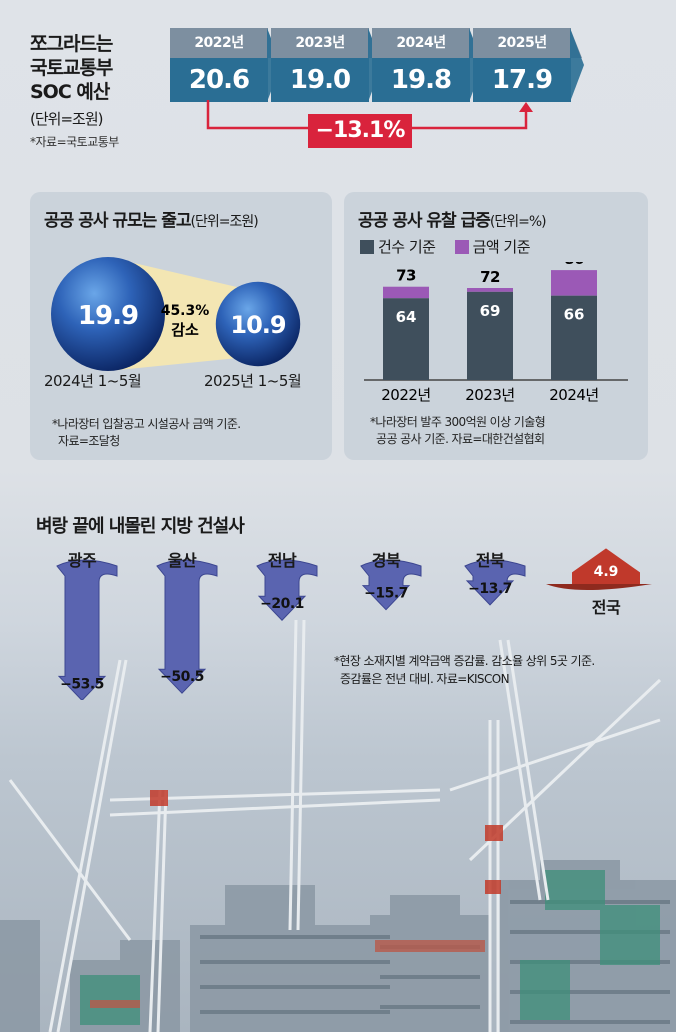 The width and height of the screenshot is (676, 1032). Describe the element at coordinates (573, 395) in the screenshot. I see `bar-category-label: 2024년` at that location.